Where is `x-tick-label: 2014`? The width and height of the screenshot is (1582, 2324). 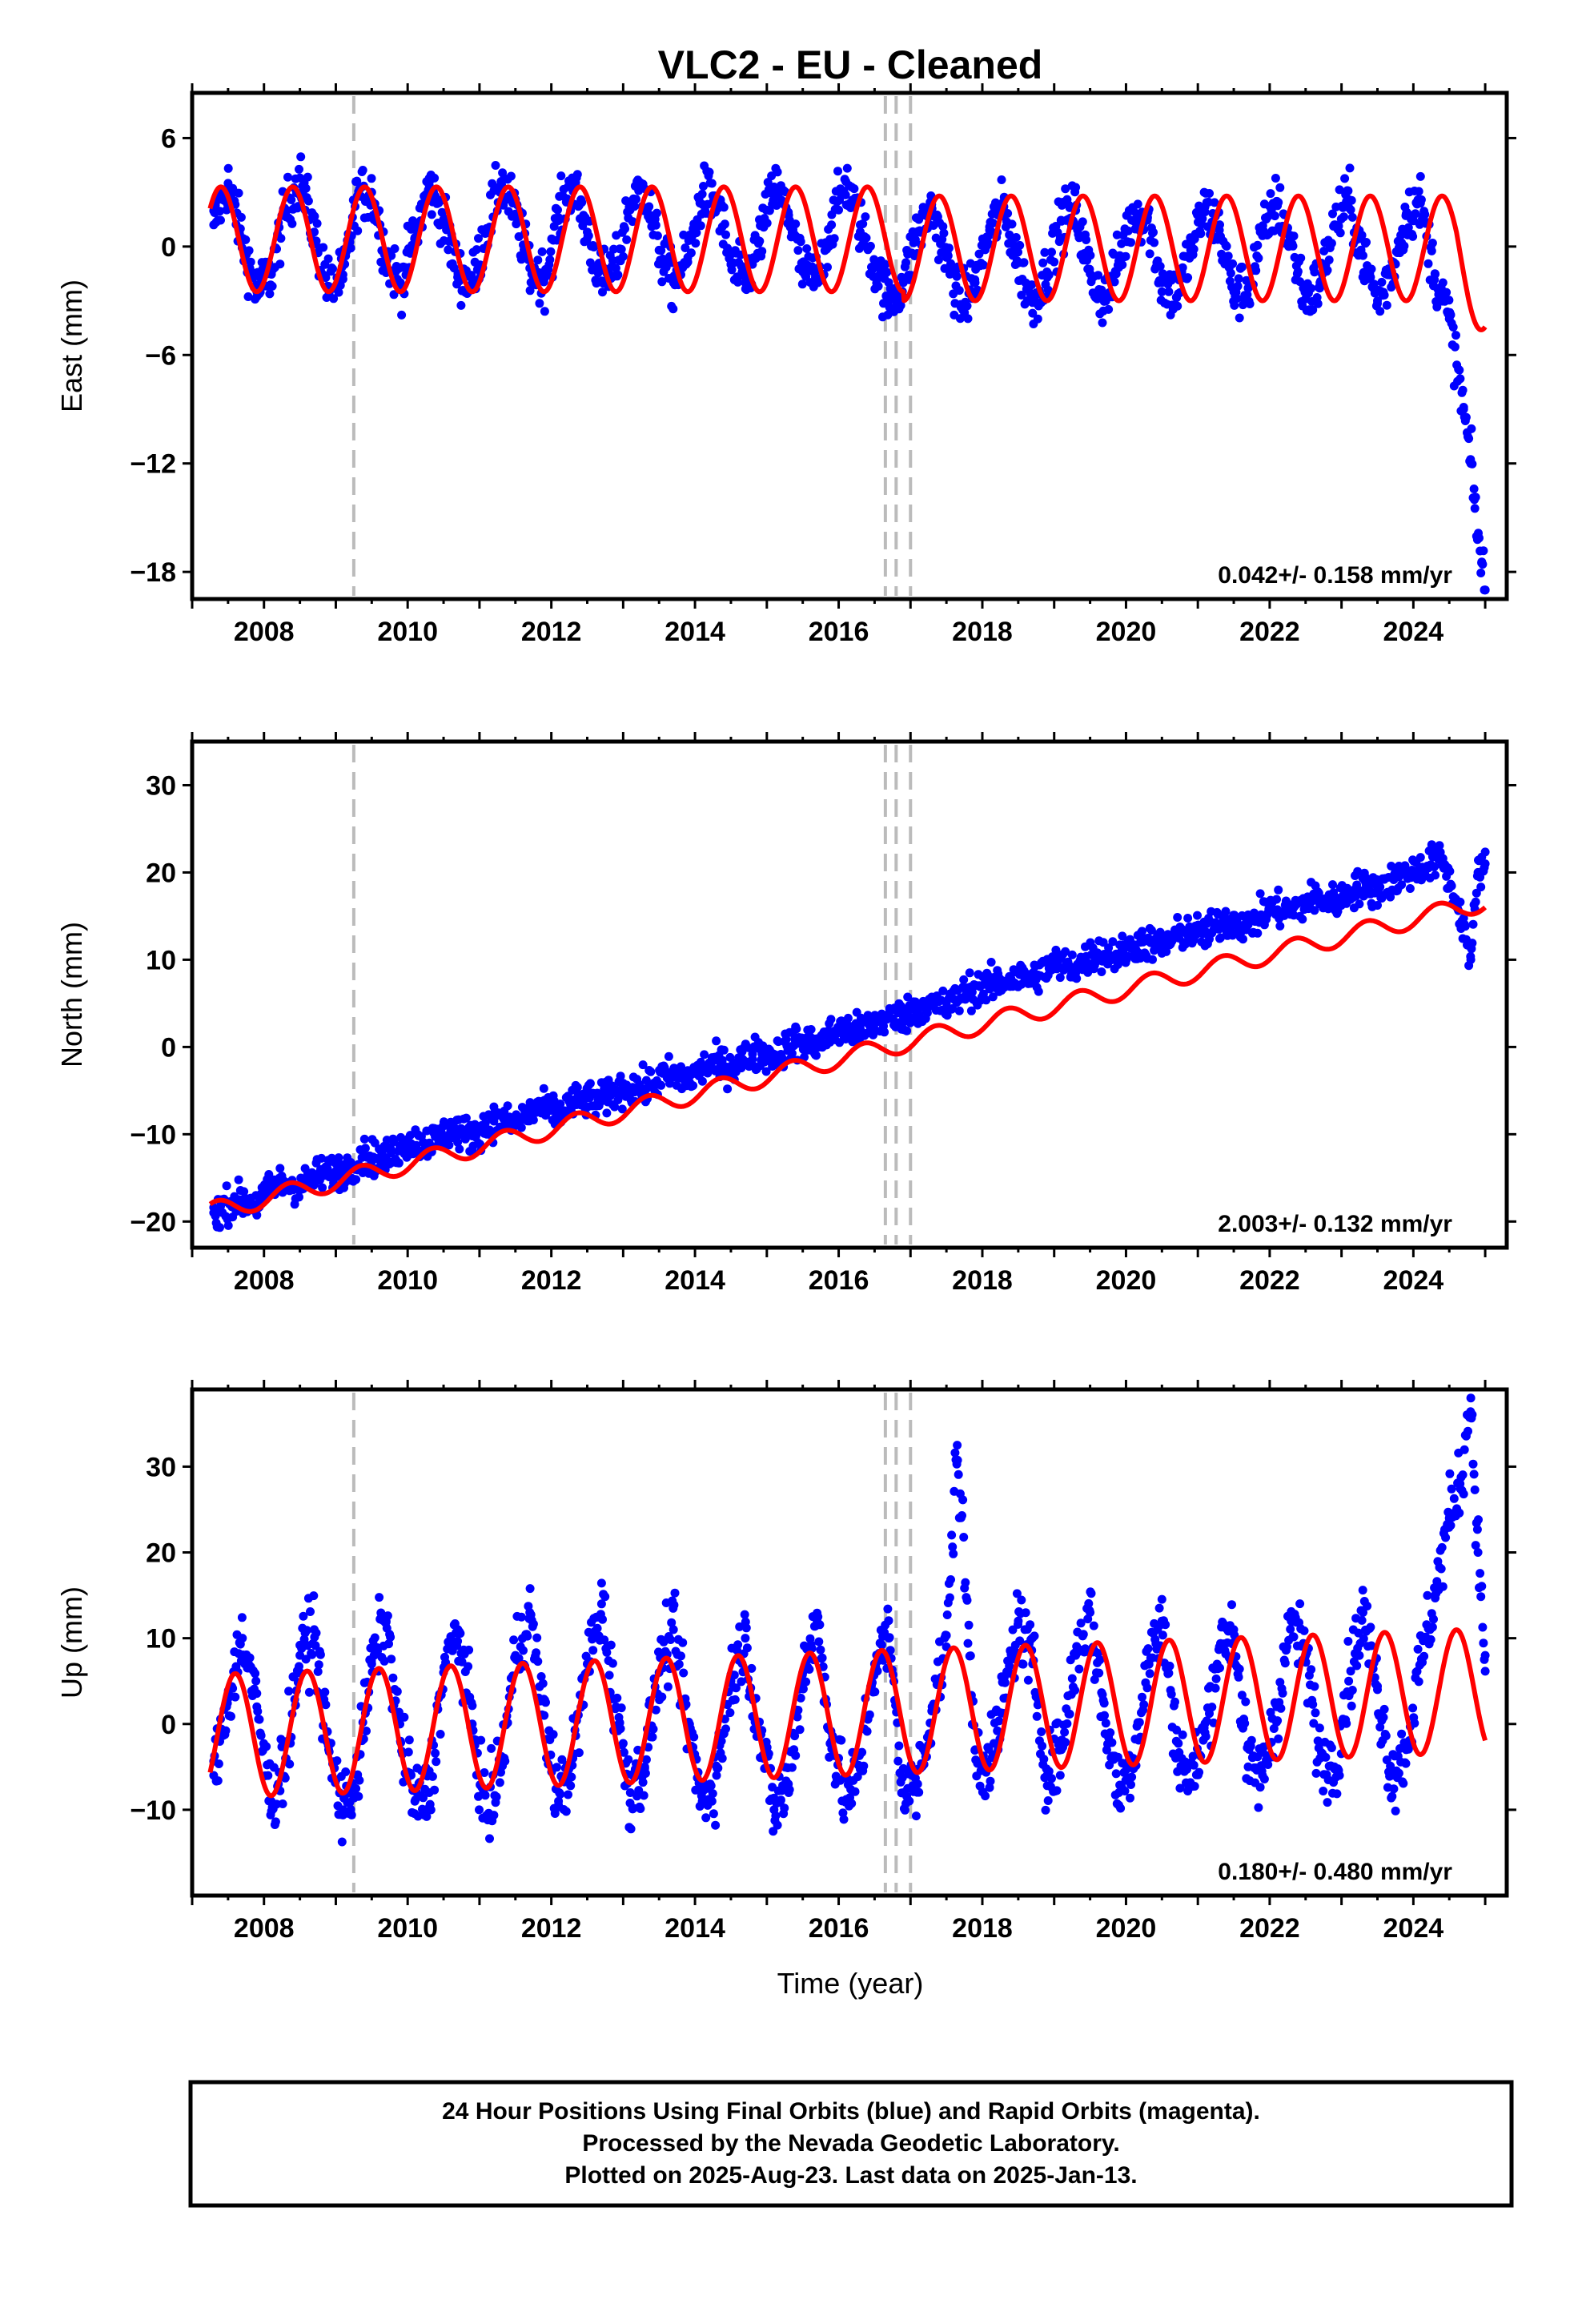
x-tick-label: 2014 is located at coordinates (695, 1929).